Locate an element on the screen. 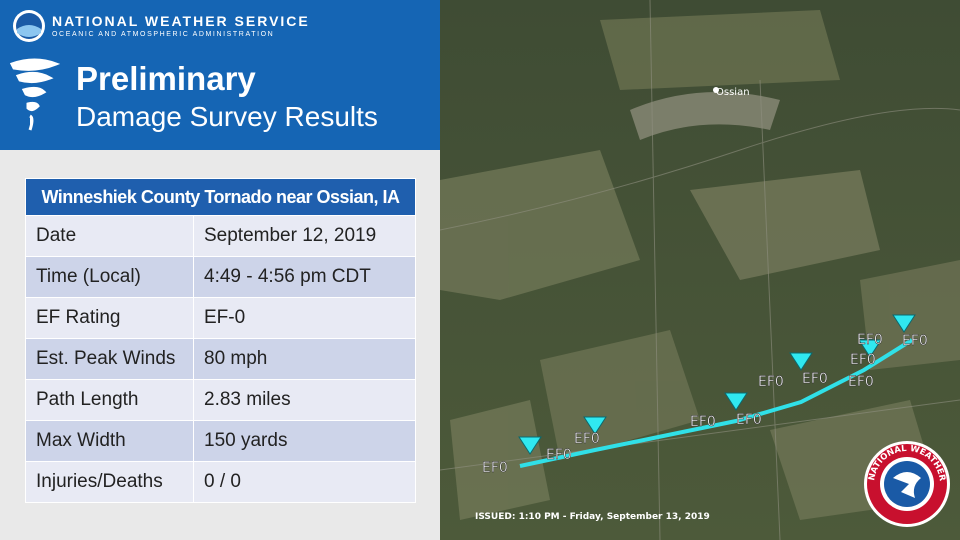  table-row: Time (Local) 4:49 - 4:56 pm CDT is located at coordinates (220, 277).